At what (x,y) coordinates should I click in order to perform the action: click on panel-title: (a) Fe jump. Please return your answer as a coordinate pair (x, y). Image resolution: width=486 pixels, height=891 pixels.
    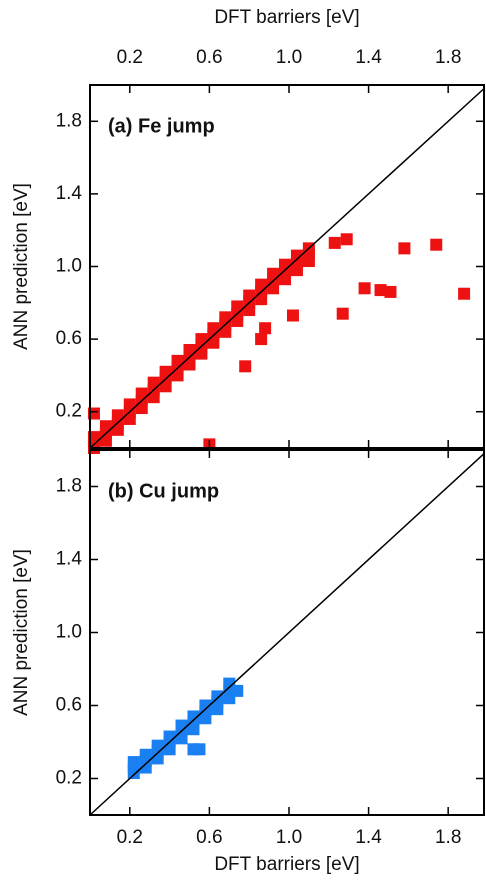
    Looking at the image, I should click on (161, 126).